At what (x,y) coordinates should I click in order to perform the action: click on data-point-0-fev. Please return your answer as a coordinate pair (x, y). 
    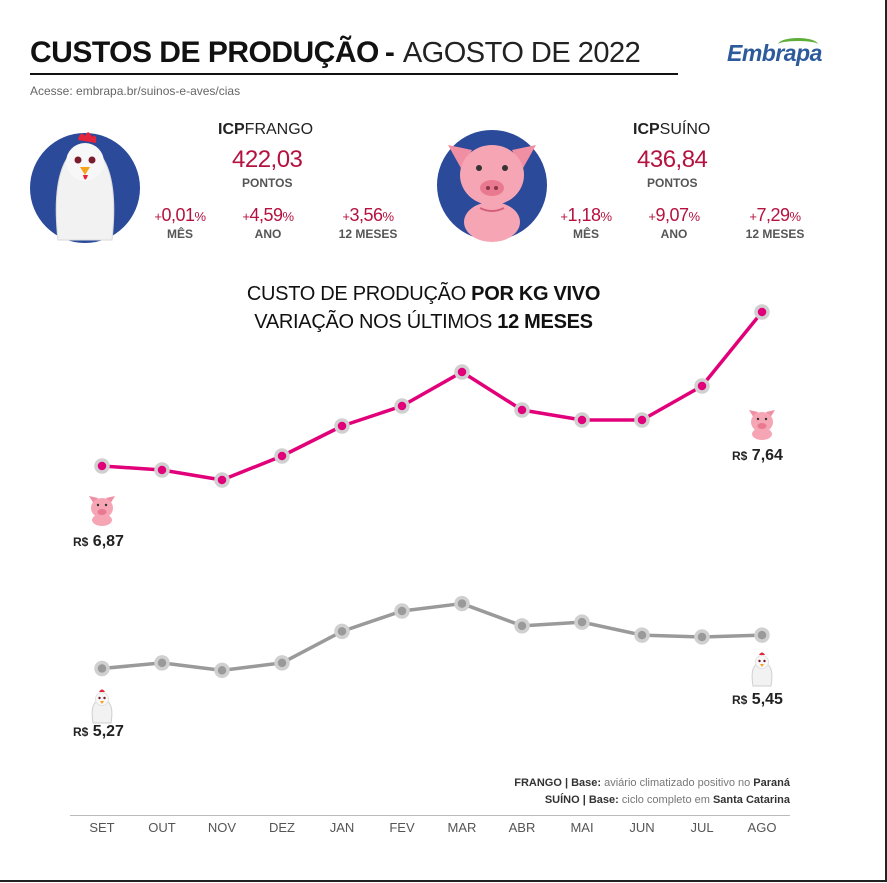
    Looking at the image, I should click on (402, 406).